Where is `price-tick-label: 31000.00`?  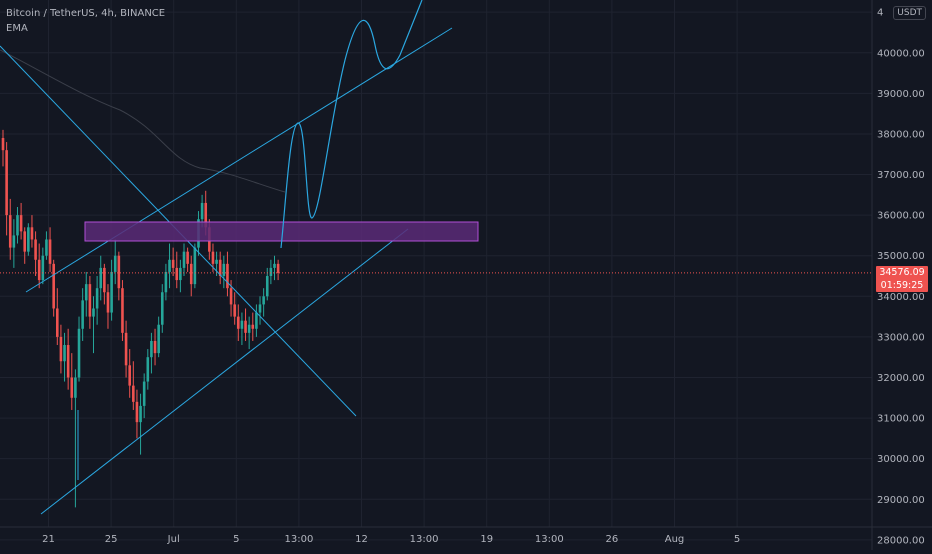
price-tick-label: 31000.00 is located at coordinates (901, 419).